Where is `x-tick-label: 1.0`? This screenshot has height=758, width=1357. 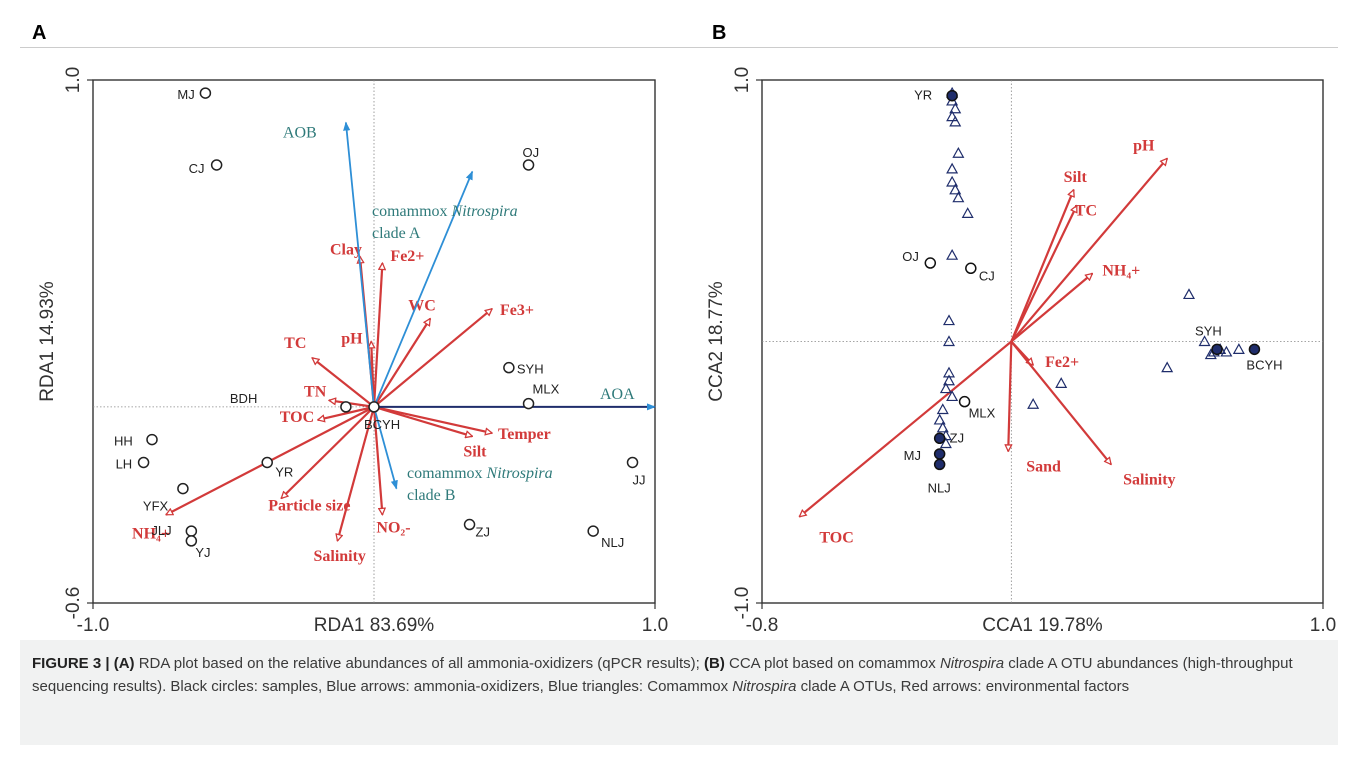 x-tick-label: 1.0 is located at coordinates (655, 625).